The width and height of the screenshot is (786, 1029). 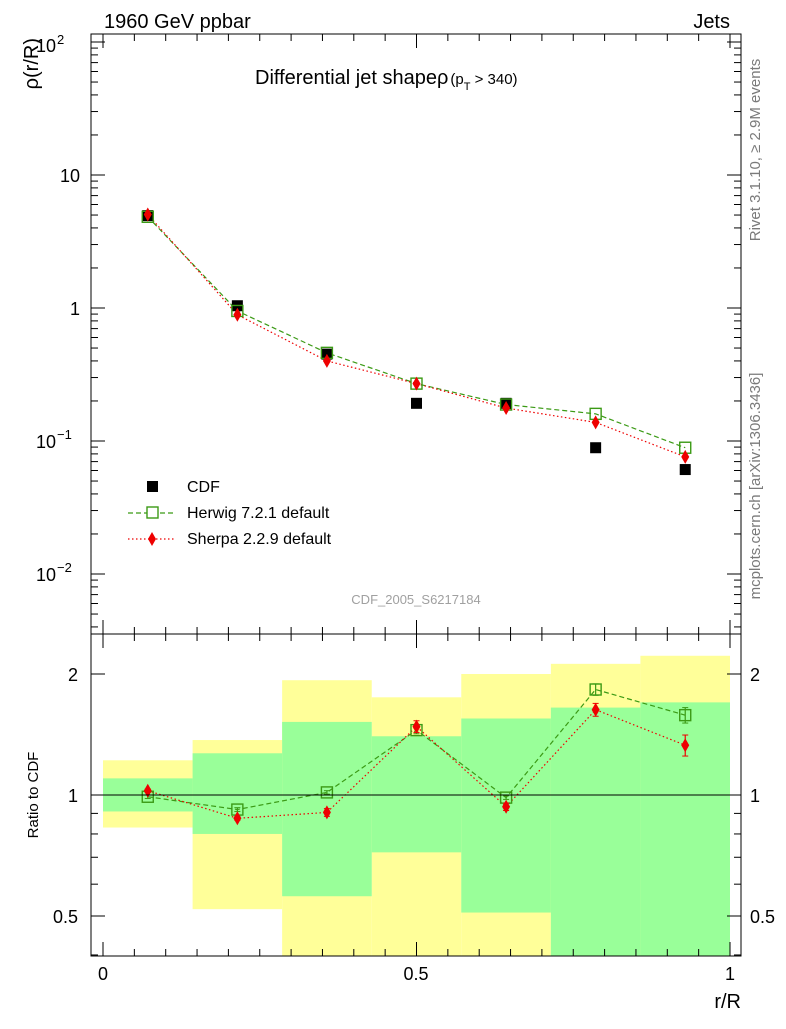 I want to click on main-ytick-100: 10 2, so click(x=50, y=44).